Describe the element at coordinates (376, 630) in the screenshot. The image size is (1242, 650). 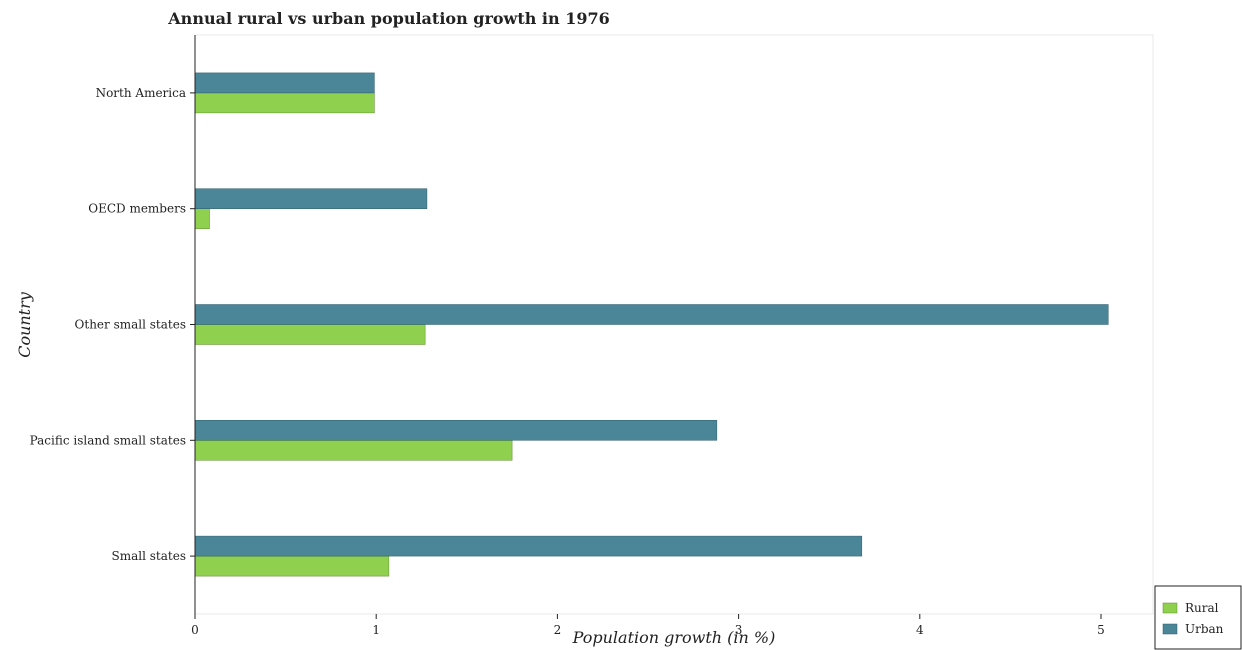
I see `x-tick-label-1: 1` at that location.